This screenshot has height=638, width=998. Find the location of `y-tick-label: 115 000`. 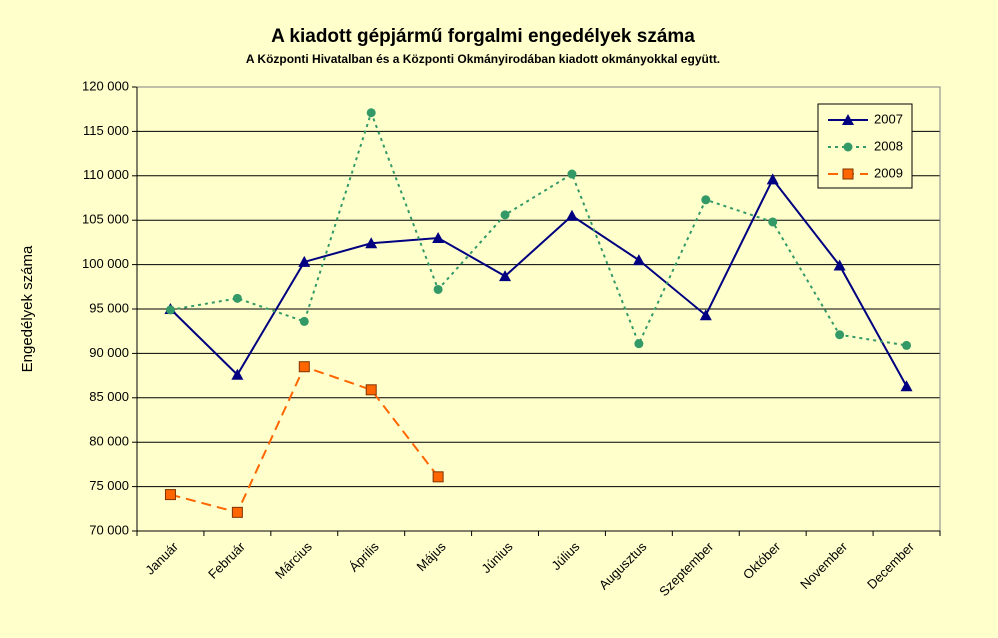

y-tick-label: 115 000 is located at coordinates (106, 130).